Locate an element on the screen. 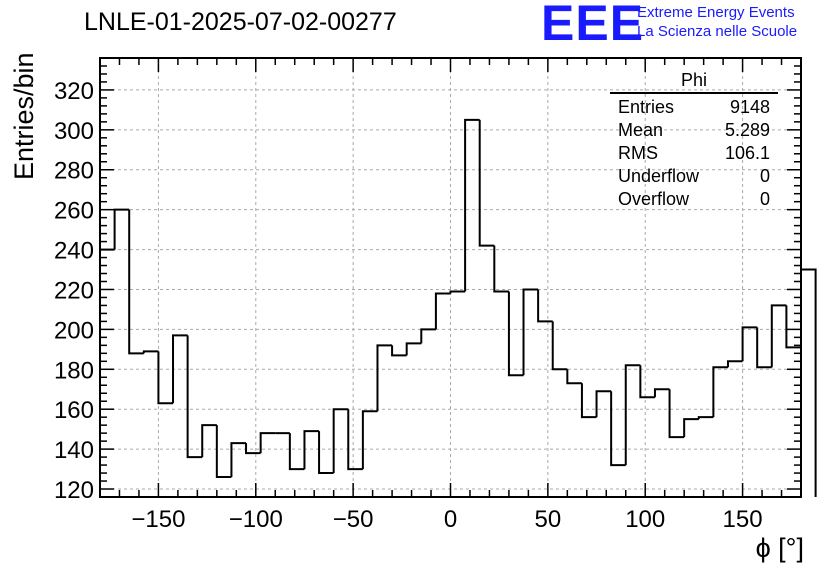 The image size is (836, 572). stats-row: Overflow 0 is located at coordinates (694, 199).